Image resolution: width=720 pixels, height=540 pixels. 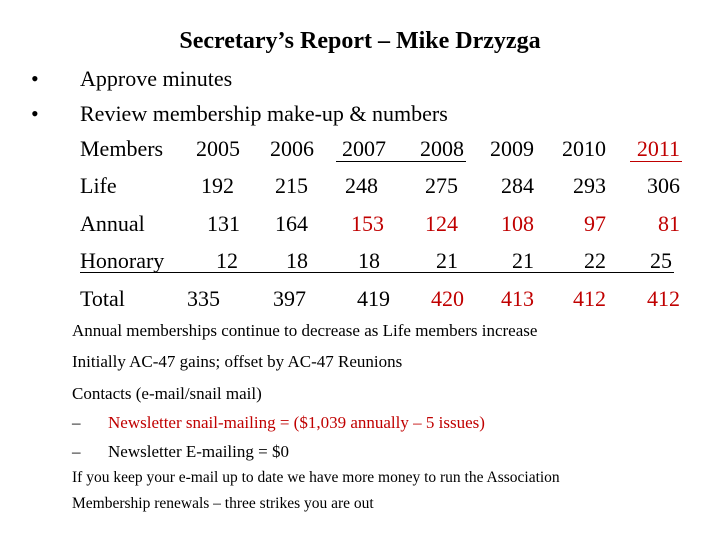 What do you see at coordinates (291, 223) in the screenshot?
I see `table-cell: 164` at bounding box center [291, 223].